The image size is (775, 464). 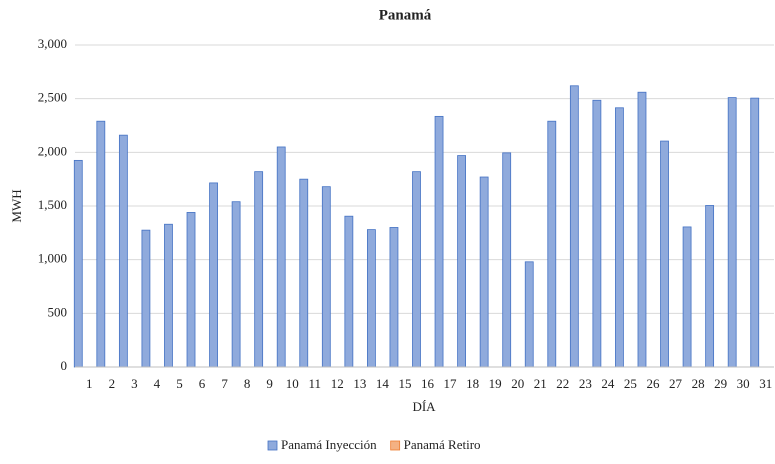 I want to click on x-tick-label: 23, so click(x=585, y=383).